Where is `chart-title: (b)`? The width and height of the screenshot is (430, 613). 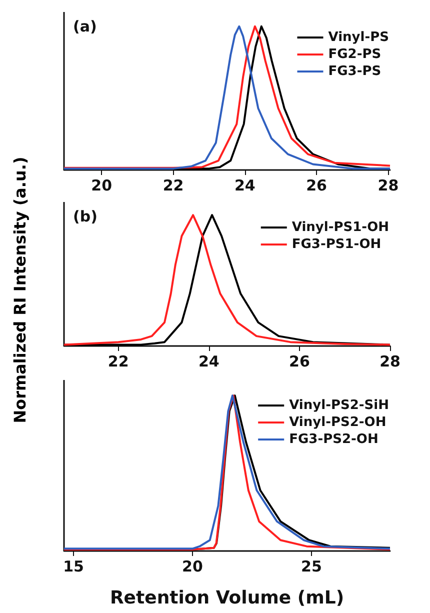
chart-title: (b) is located at coordinates (85, 217).